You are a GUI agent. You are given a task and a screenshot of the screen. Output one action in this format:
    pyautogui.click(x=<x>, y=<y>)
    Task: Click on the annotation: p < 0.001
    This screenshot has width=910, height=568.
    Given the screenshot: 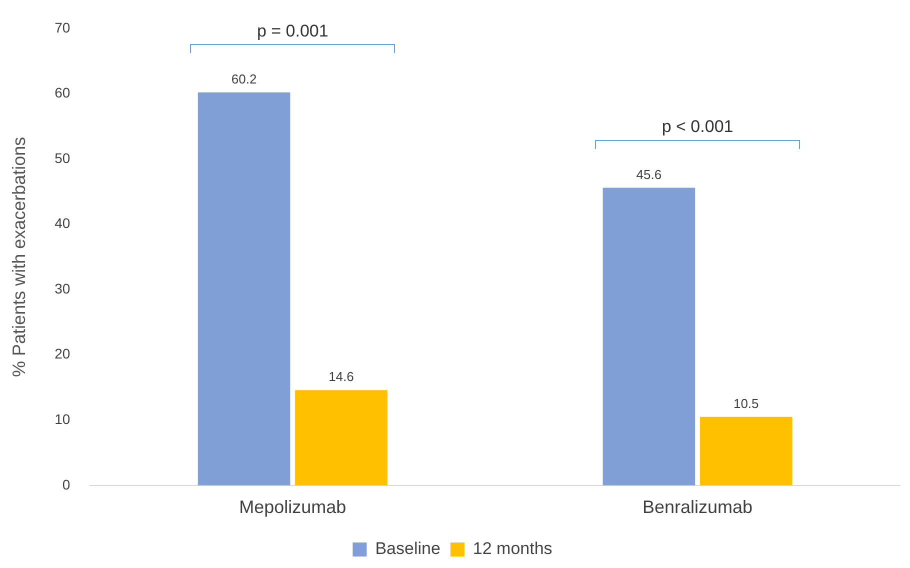 What is the action you would take?
    pyautogui.click(x=698, y=126)
    